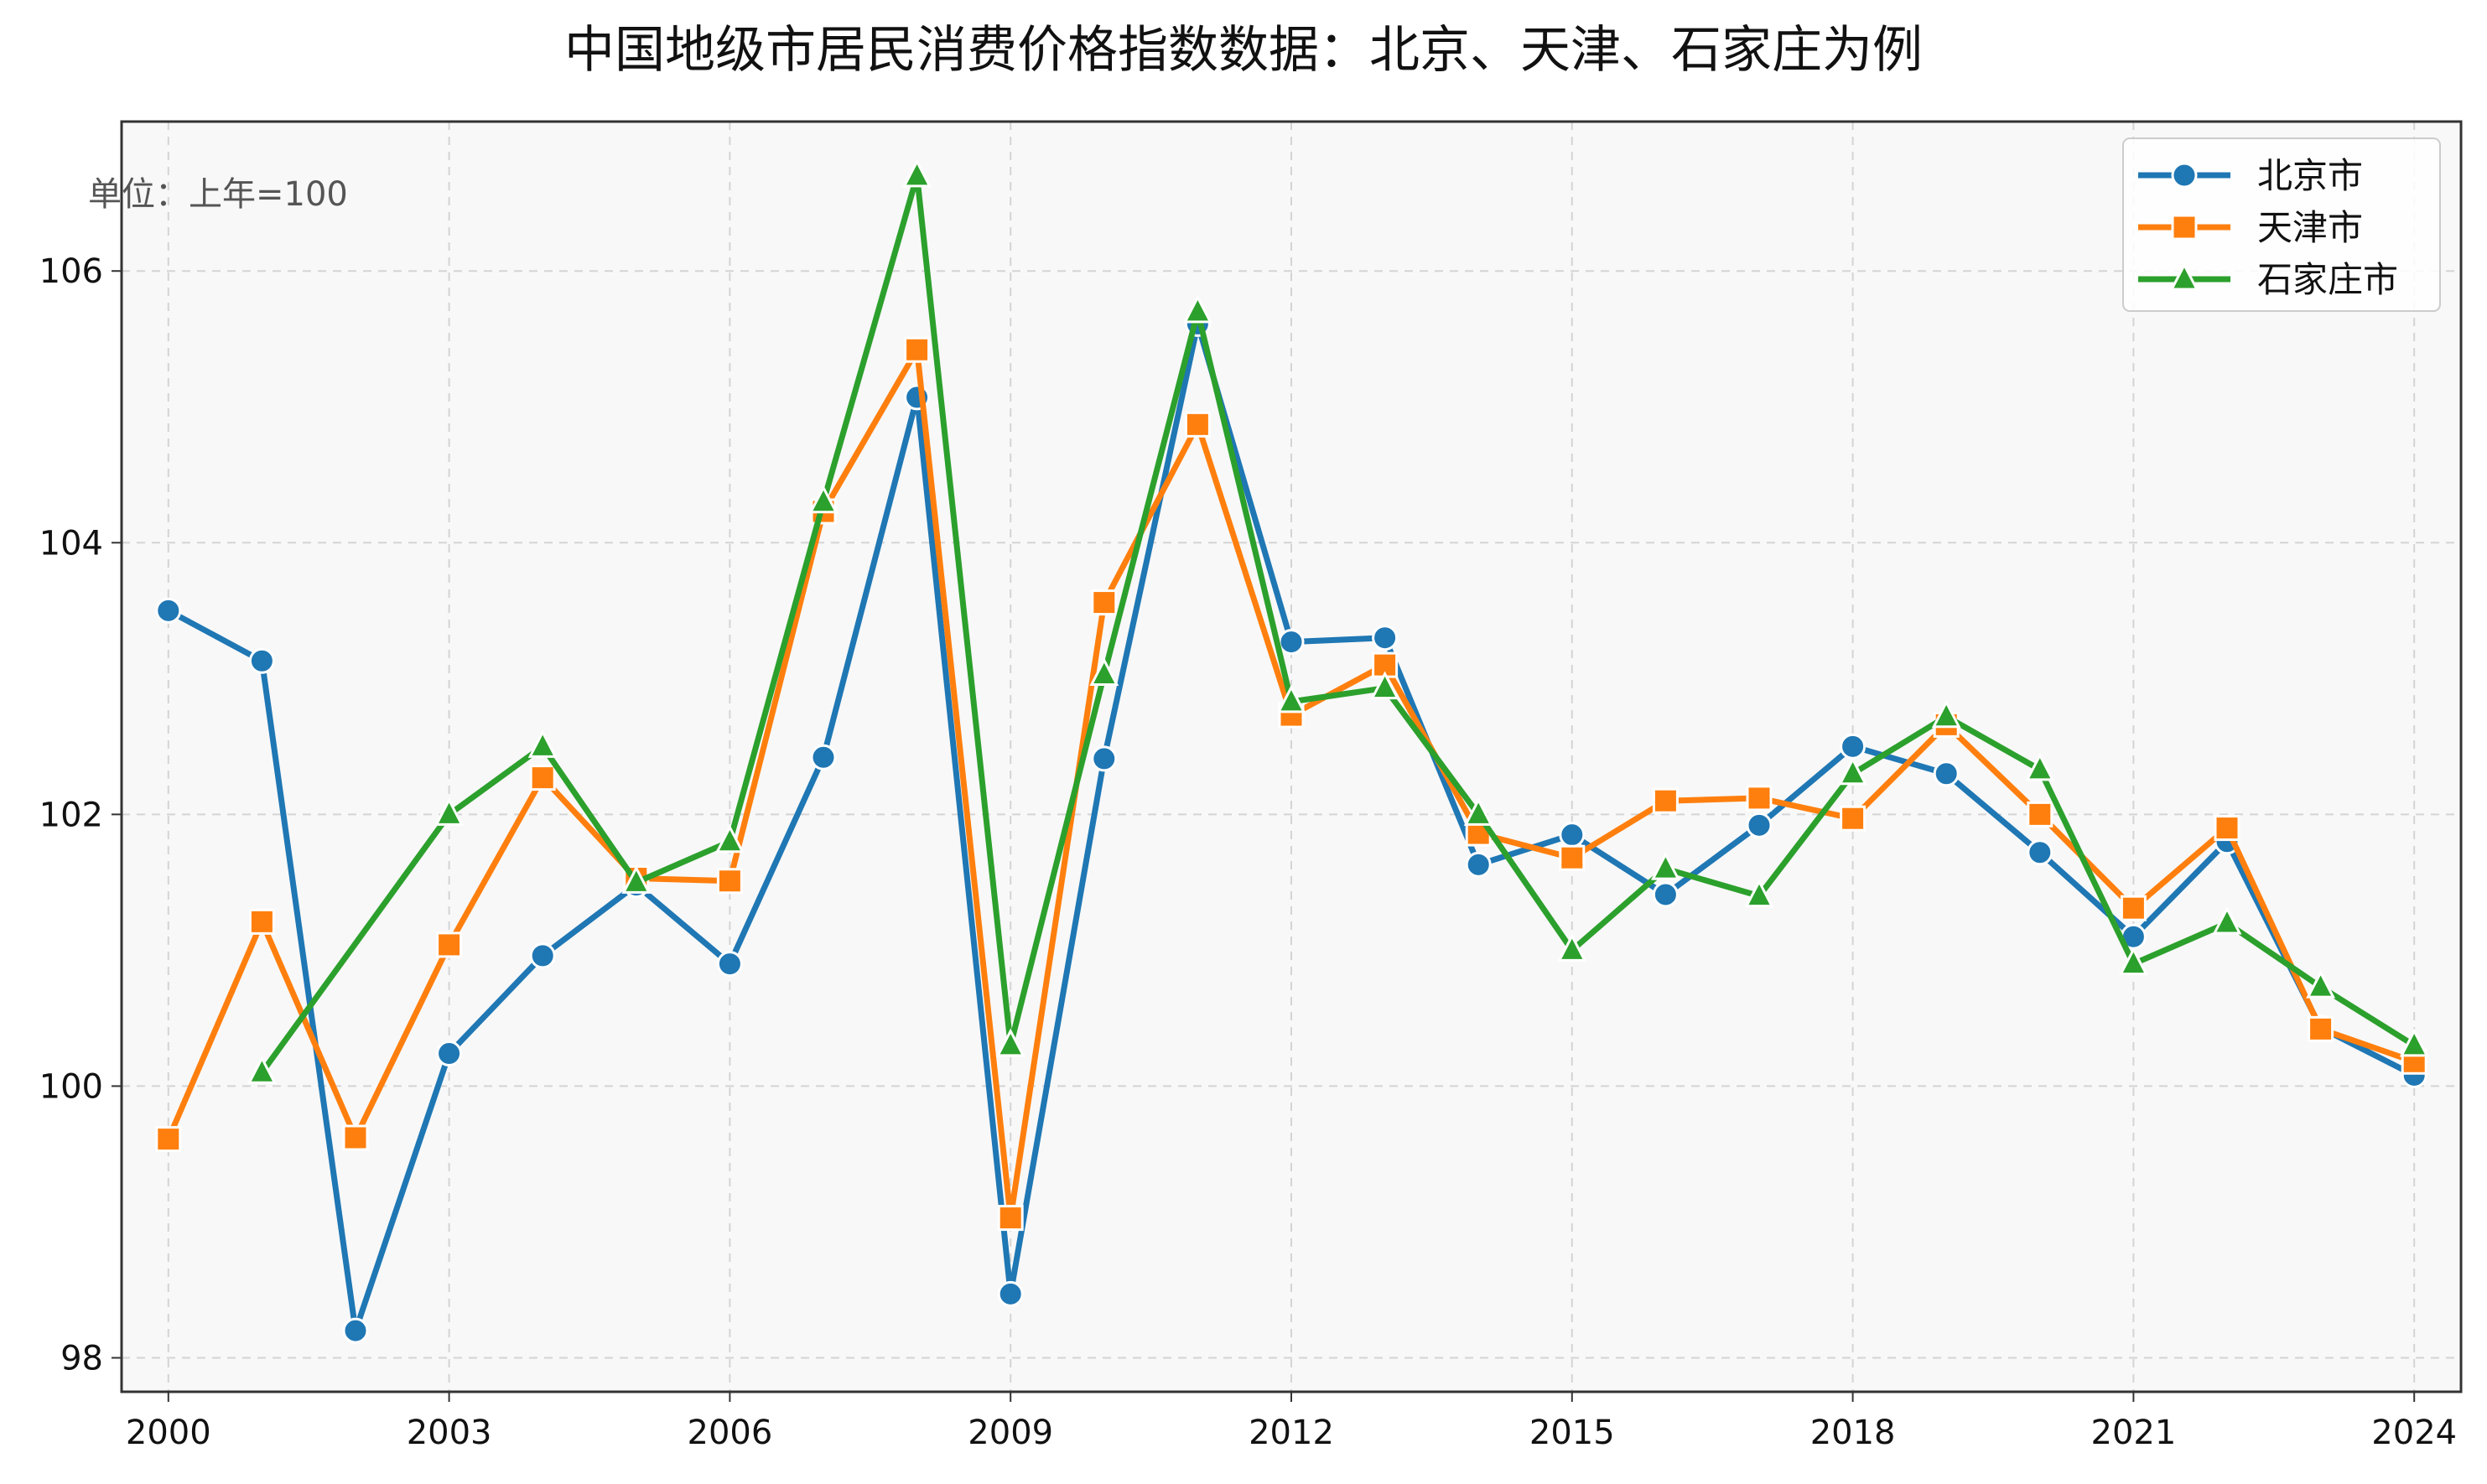  I want to click on legend-item: 北京市, so click(2250, 175).